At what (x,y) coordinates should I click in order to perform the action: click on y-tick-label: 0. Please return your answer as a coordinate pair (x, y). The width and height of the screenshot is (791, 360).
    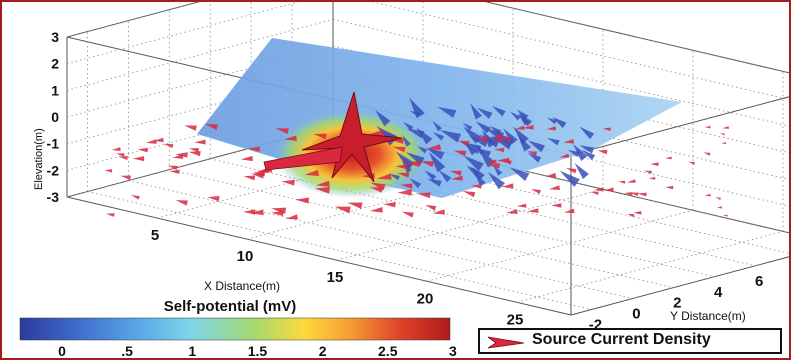
    Looking at the image, I should click on (636, 314).